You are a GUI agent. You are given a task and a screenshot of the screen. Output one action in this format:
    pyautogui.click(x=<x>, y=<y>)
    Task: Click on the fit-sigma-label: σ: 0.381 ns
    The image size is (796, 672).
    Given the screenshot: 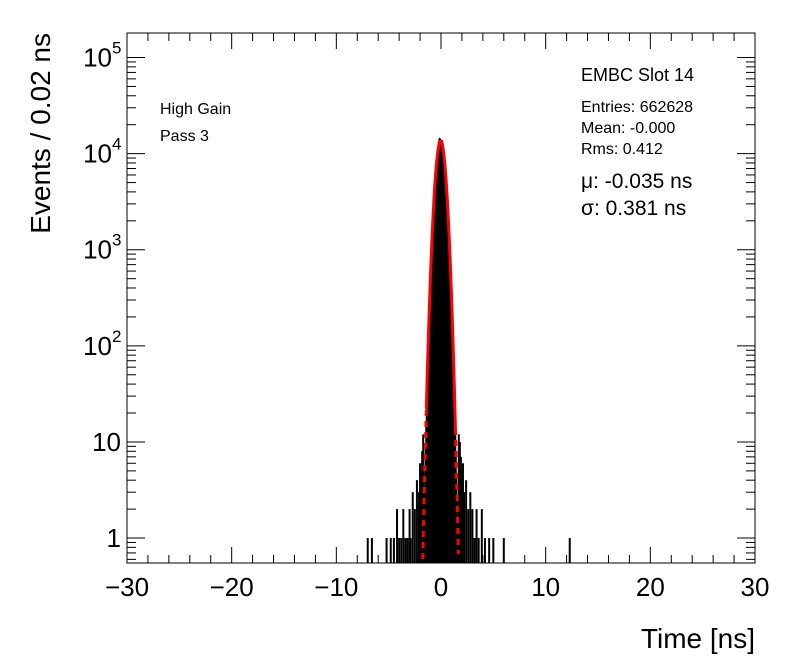 What is the action you would take?
    pyautogui.click(x=633, y=208)
    